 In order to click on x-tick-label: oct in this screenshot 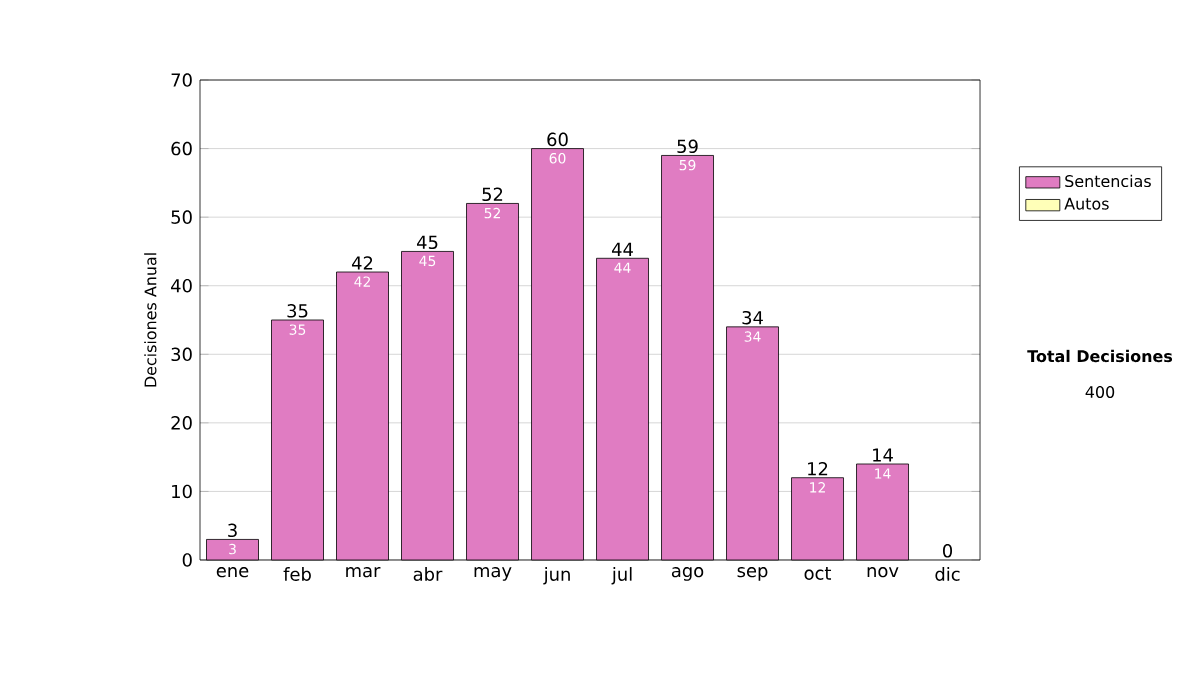, I will do `click(818, 573)`.